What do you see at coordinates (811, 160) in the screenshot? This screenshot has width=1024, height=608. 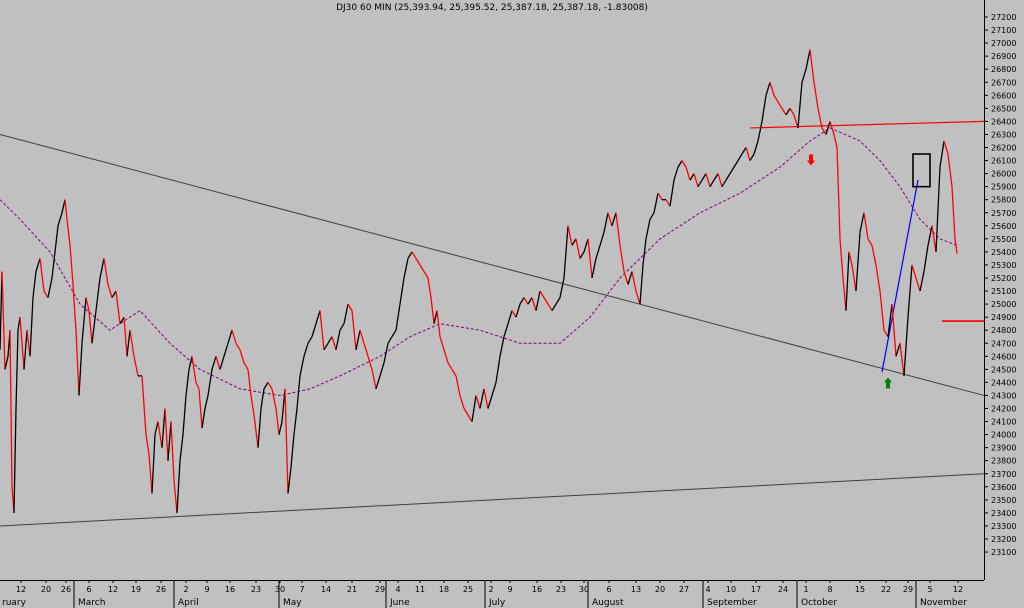 I see `down-arrow-icon` at bounding box center [811, 160].